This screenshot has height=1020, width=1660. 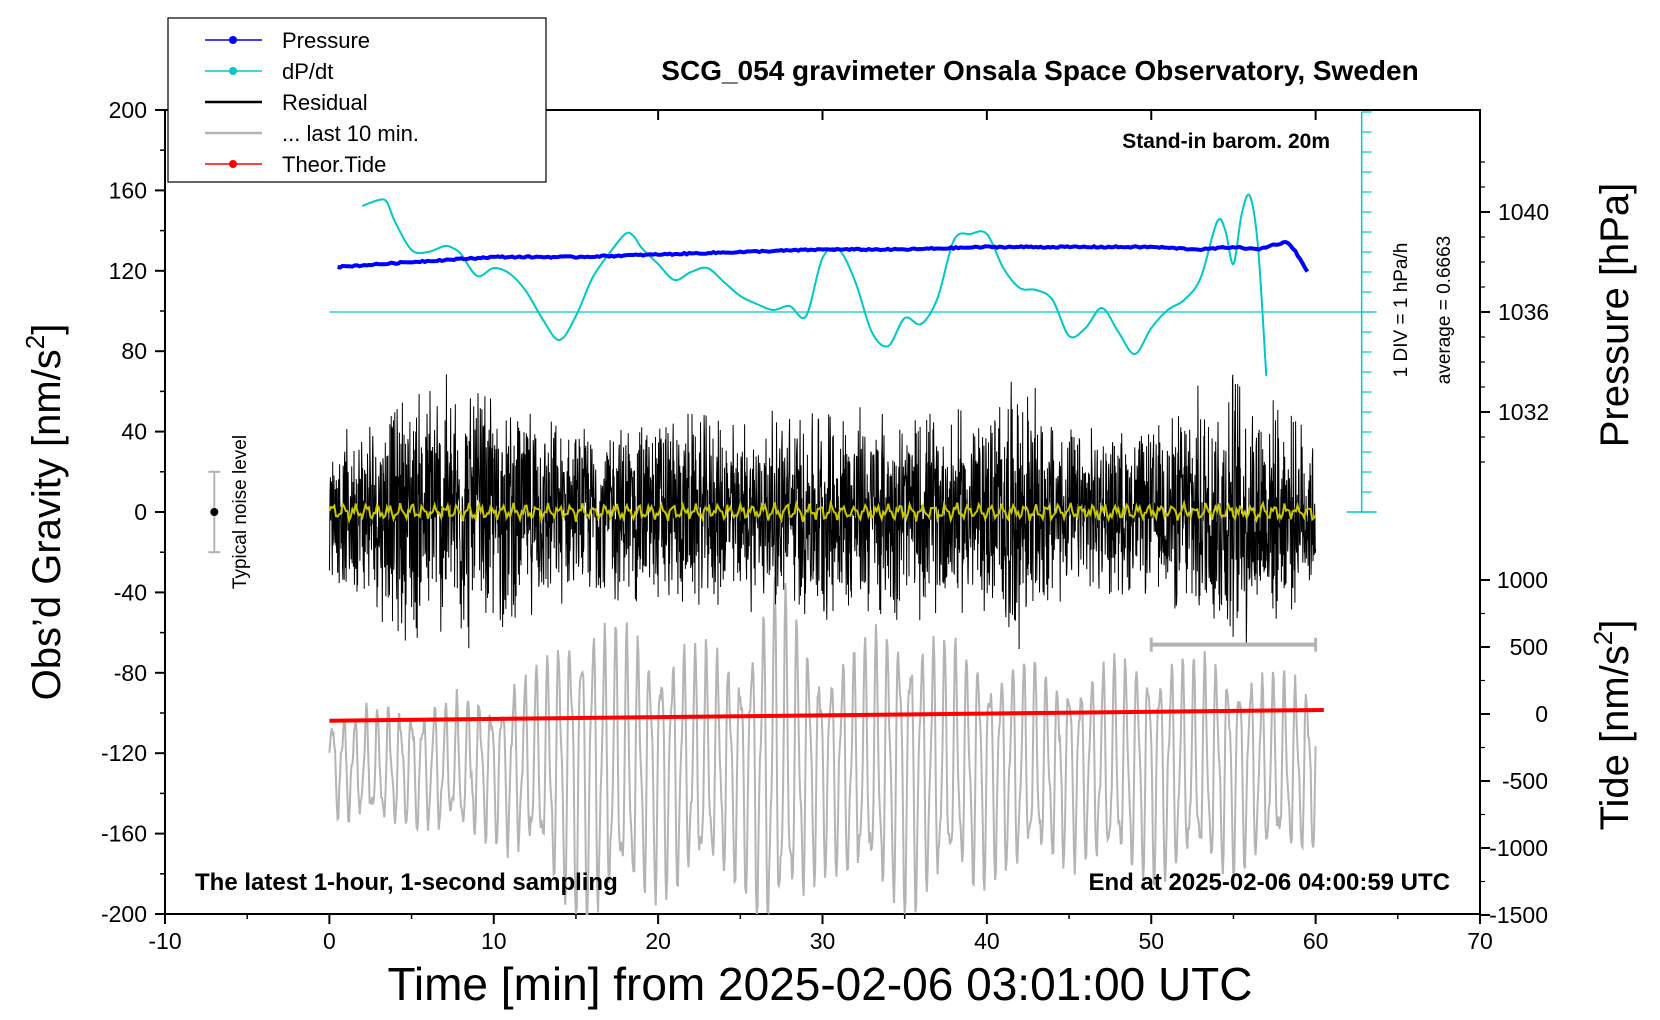 What do you see at coordinates (658, 941) in the screenshot?
I see `x-tick-label: 20` at bounding box center [658, 941].